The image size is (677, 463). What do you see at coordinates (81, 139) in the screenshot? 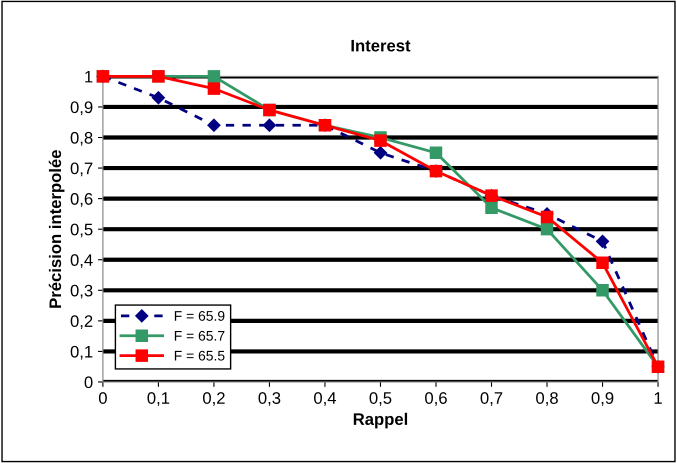
I see `y-tick-label: 0,8` at bounding box center [81, 139].